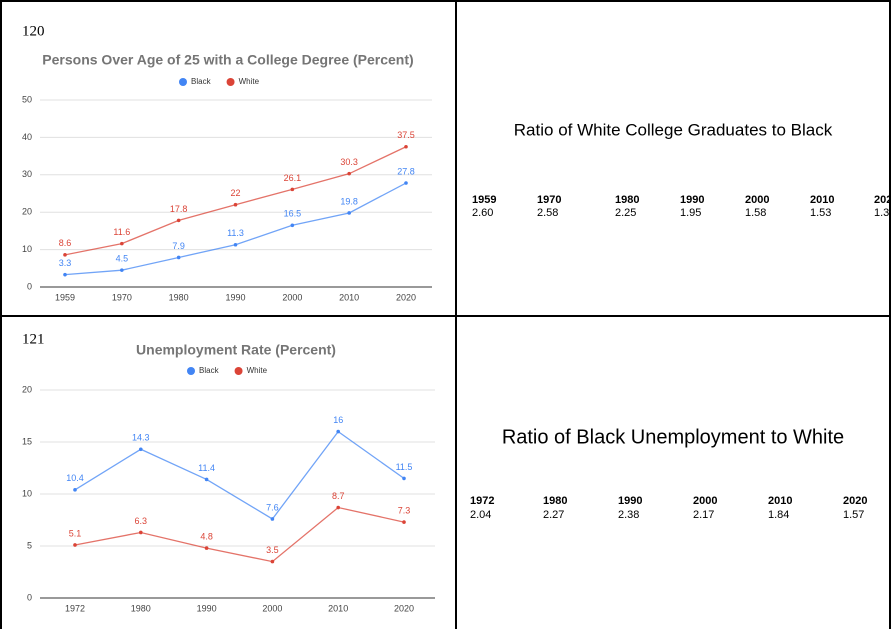 This screenshot has width=891, height=629. What do you see at coordinates (553, 515) in the screenshot?
I see `ratio-value: 2.27` at bounding box center [553, 515].